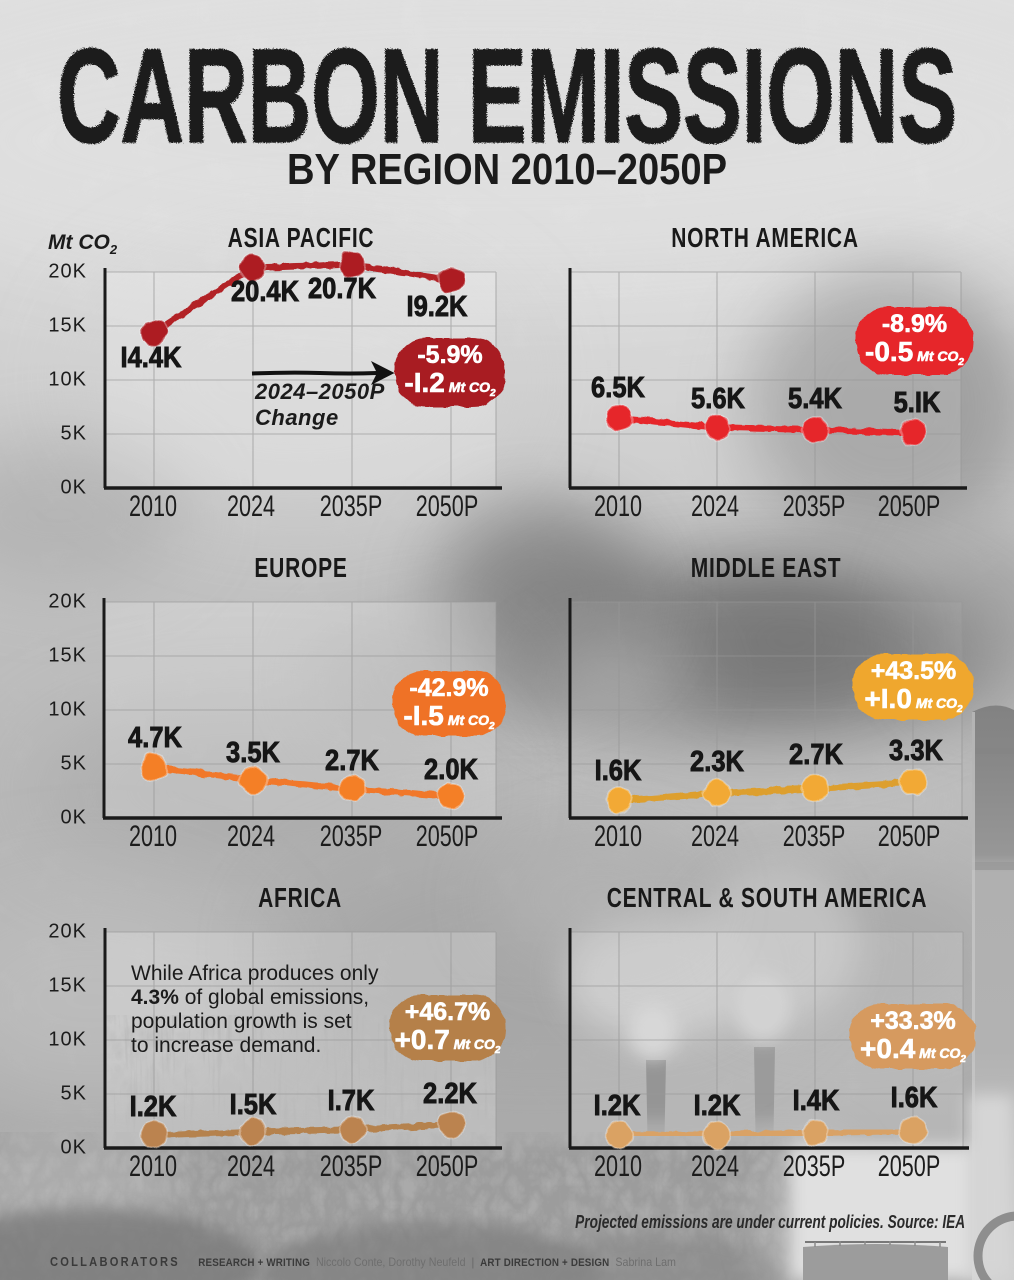 The height and width of the screenshot is (1280, 1014). Describe the element at coordinates (507, 169) in the screenshot. I see `svg-text: BY REGION 2010–2050P` at that location.